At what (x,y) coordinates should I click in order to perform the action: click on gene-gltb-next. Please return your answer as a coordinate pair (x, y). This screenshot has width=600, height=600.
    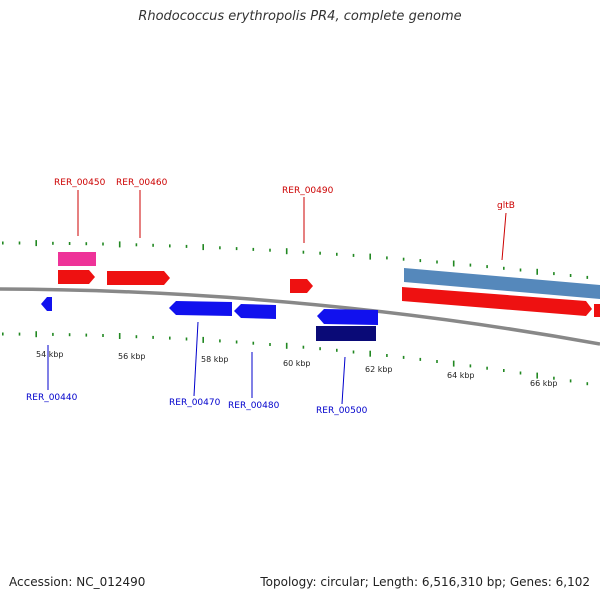
    Looking at the image, I should click on (597, 310).